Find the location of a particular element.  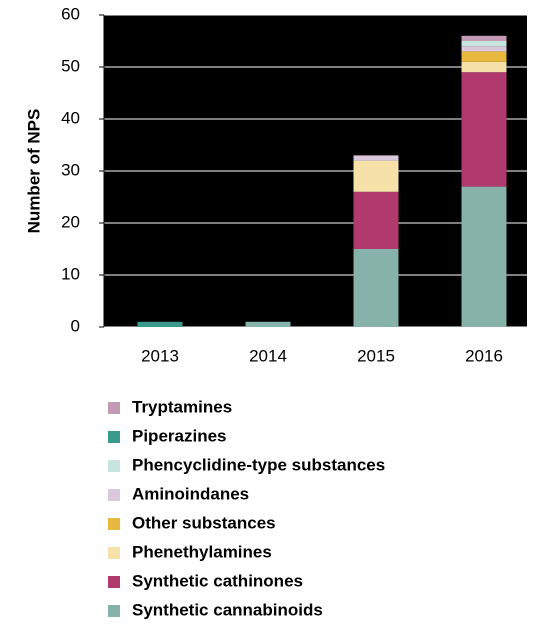

y-tick-label: 50 is located at coordinates (70, 65).